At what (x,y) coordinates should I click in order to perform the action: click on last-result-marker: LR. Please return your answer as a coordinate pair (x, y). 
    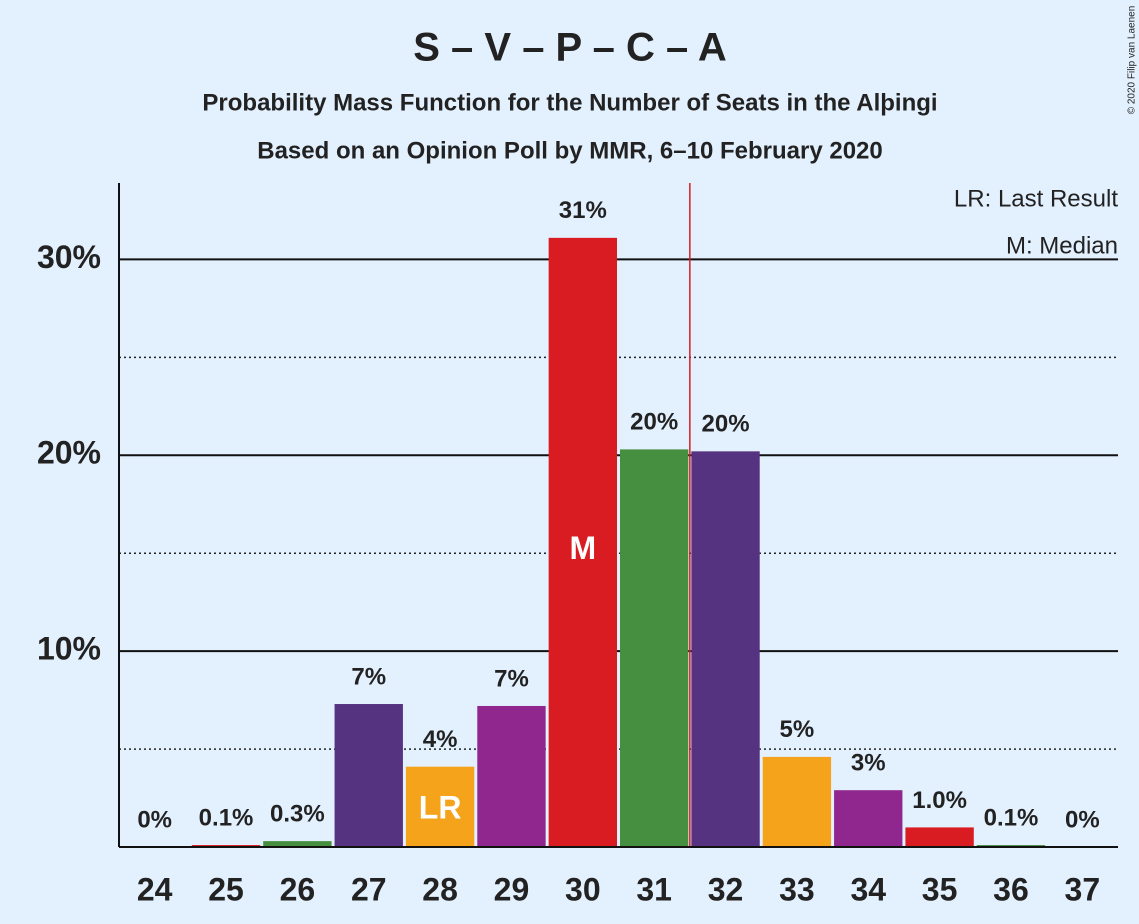
    Looking at the image, I should click on (440, 807).